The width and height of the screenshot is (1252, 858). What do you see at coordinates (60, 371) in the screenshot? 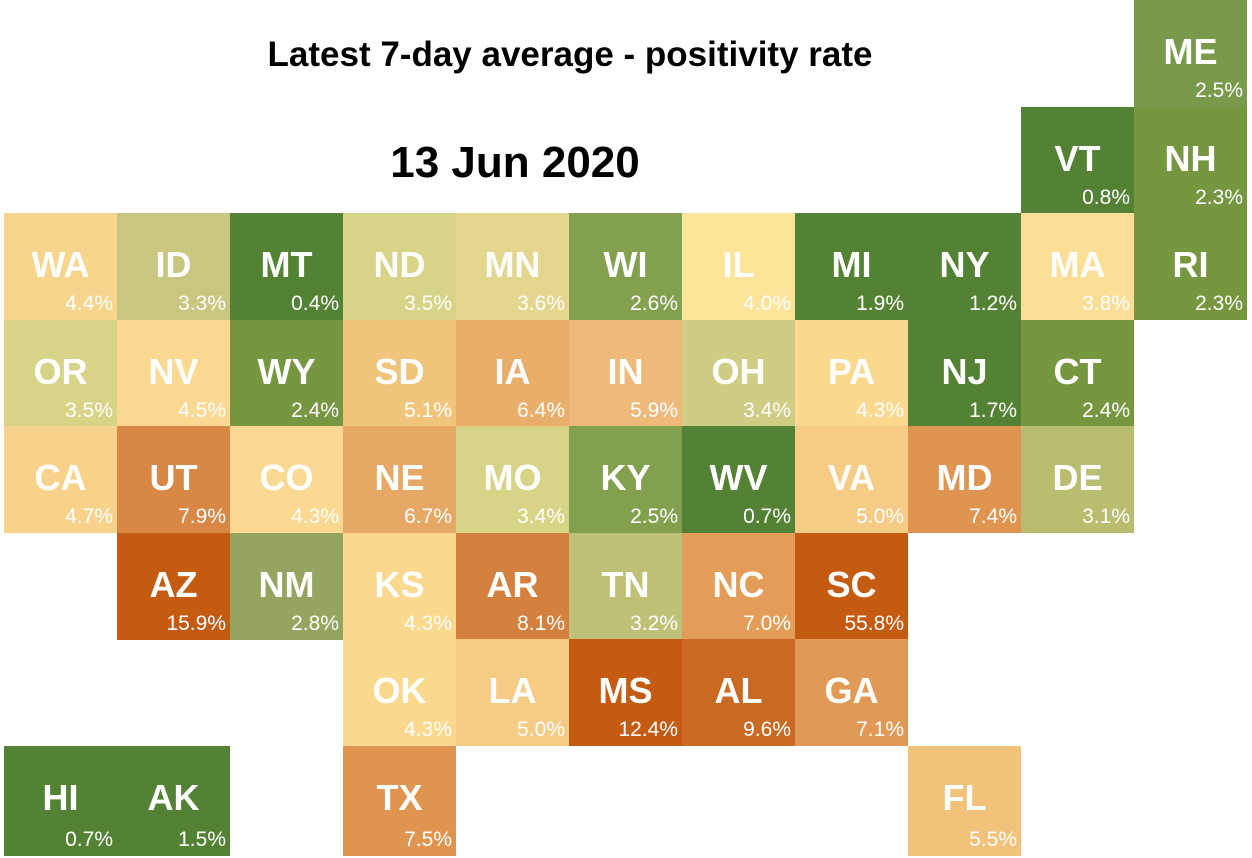
I see `state-abbr: OR` at bounding box center [60, 371].